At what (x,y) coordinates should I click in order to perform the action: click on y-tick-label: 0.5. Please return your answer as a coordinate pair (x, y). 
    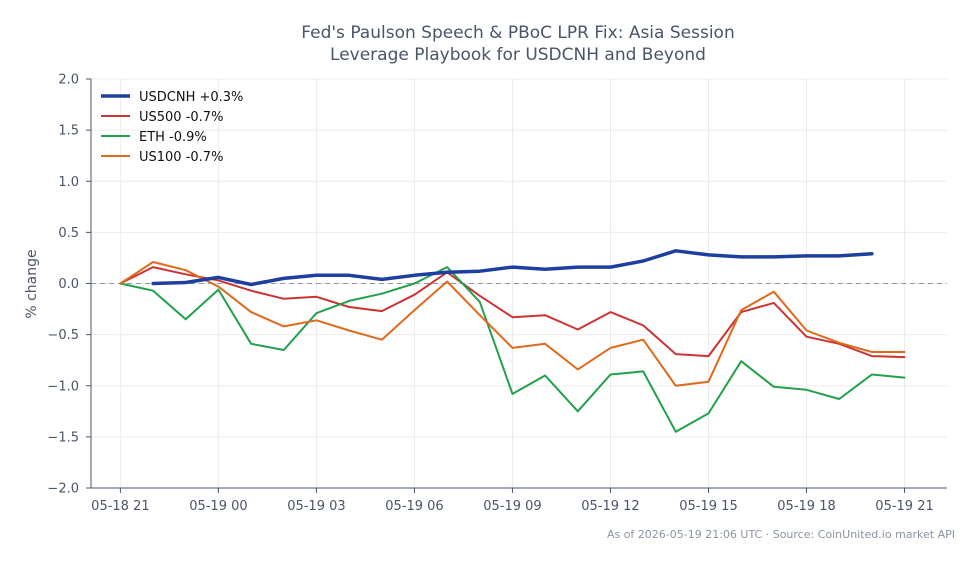
    Looking at the image, I should click on (68, 233).